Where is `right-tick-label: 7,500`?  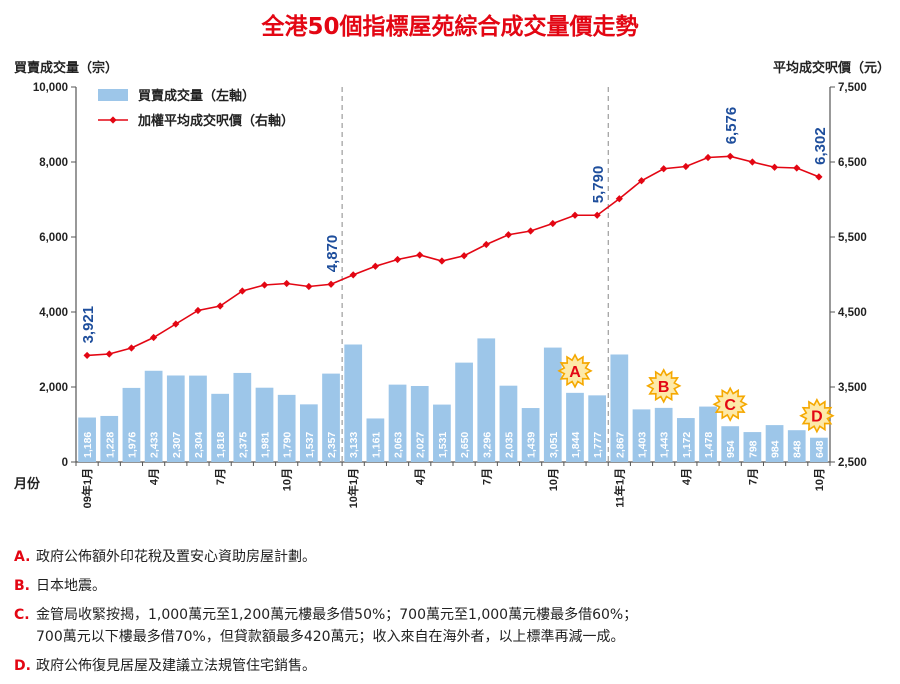
right-tick-label: 7,500 is located at coordinates (852, 88).